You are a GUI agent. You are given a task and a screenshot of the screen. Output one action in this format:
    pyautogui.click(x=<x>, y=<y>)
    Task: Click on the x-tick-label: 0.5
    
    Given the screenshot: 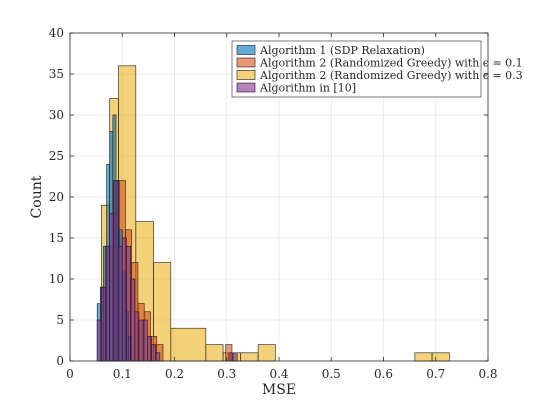 What is the action you would take?
    pyautogui.click(x=331, y=374)
    